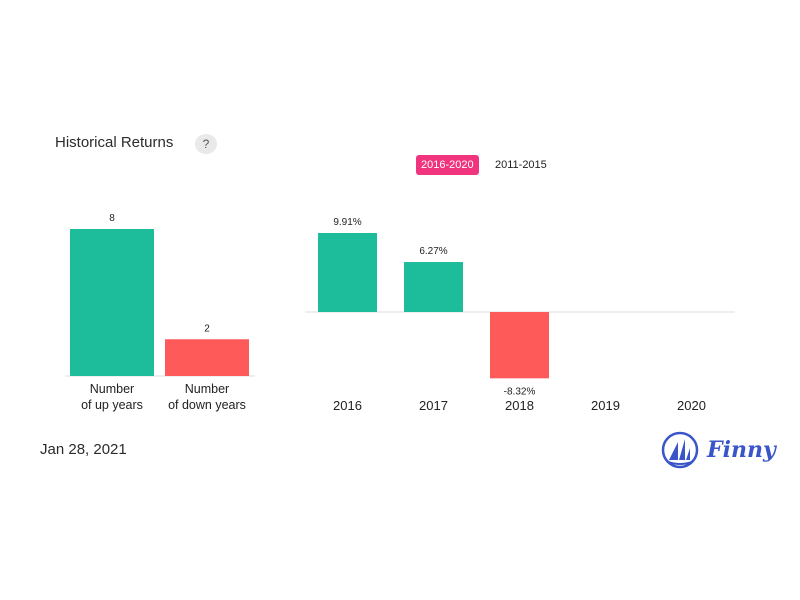 Image resolution: width=800 pixels, height=600 pixels. Describe the element at coordinates (347, 405) in the screenshot. I see `year-label: 2016` at that location.